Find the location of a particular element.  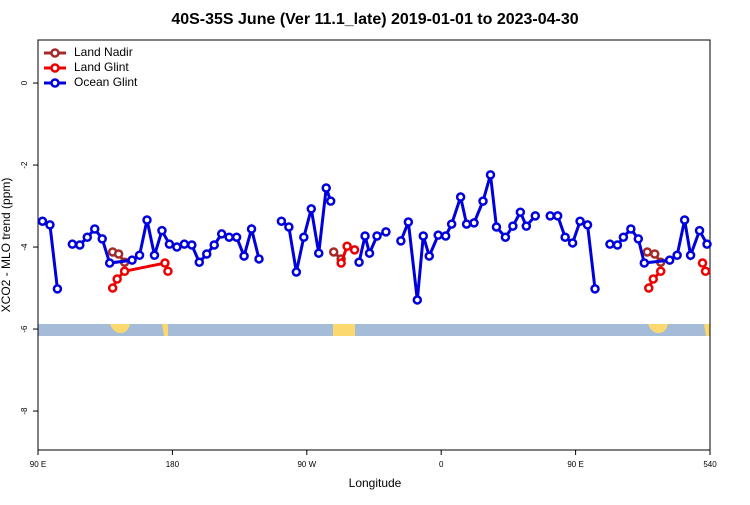

y-tick-label: -2 is located at coordinates (24, 165).